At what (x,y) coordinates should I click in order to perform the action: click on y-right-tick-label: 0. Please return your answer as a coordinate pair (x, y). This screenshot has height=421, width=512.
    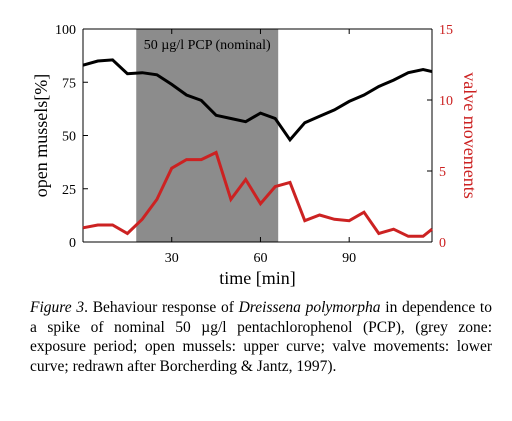
    Looking at the image, I should click on (442, 243).